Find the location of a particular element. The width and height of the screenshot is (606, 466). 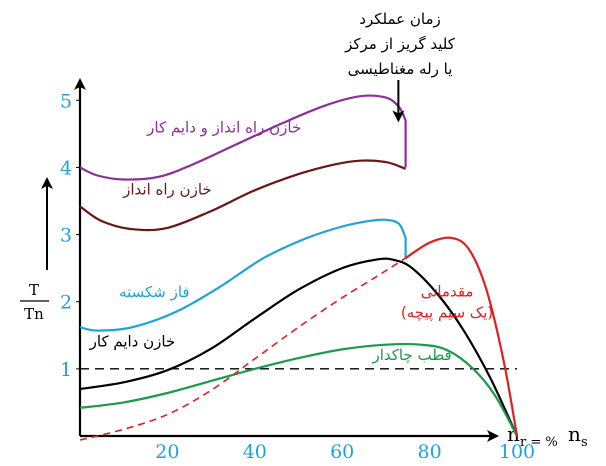

x-label-subscript-s: s is located at coordinates (584, 442).